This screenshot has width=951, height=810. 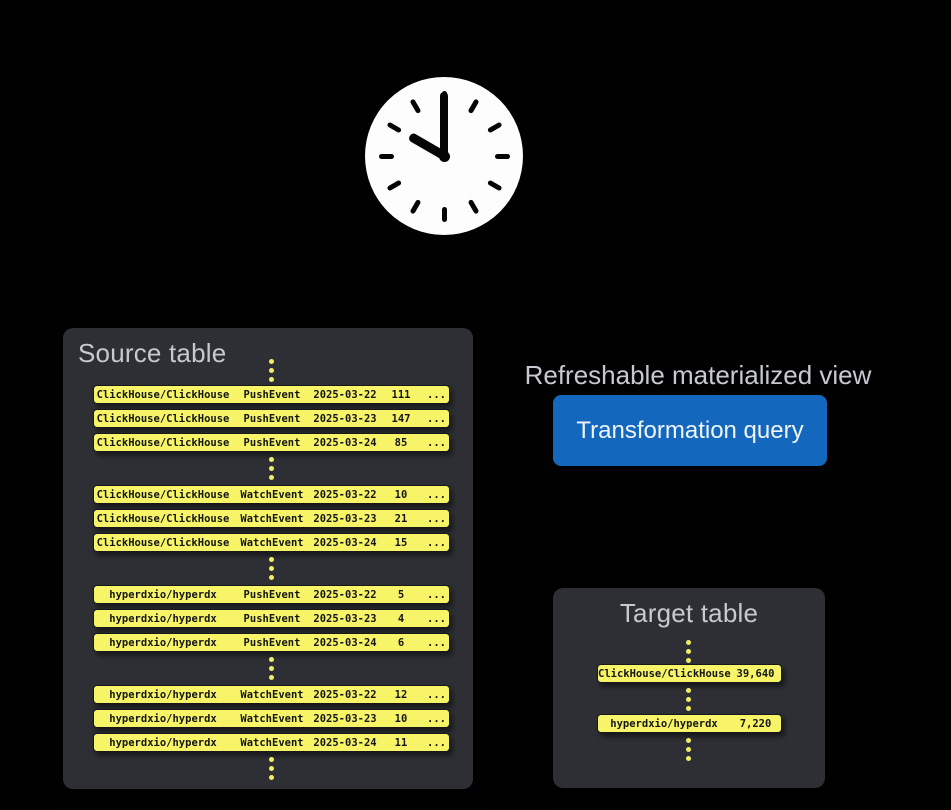 What do you see at coordinates (755, 673) in the screenshot?
I see `row-total: 39,640` at bounding box center [755, 673].